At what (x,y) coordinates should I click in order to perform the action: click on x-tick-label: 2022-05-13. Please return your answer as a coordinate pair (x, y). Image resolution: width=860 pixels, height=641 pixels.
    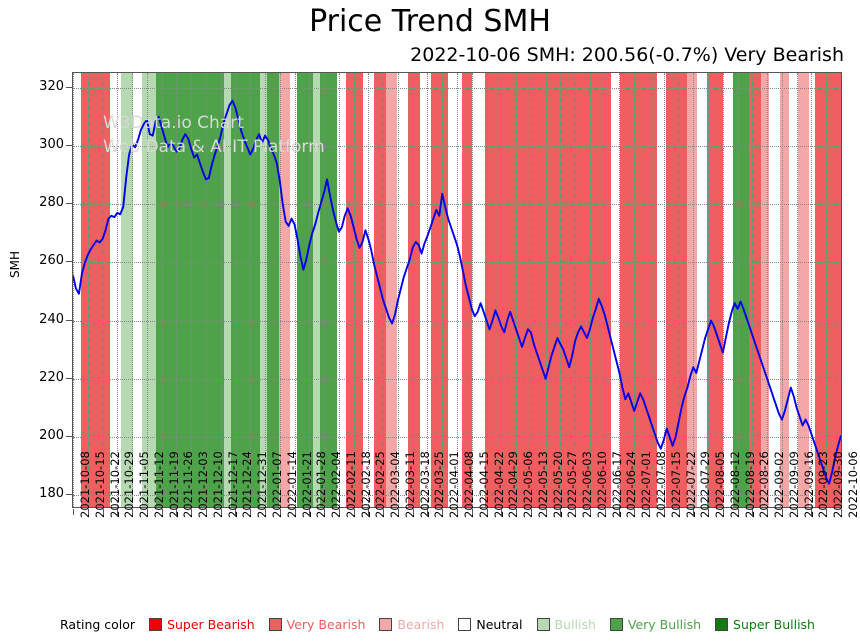
    Looking at the image, I should click on (542, 484).